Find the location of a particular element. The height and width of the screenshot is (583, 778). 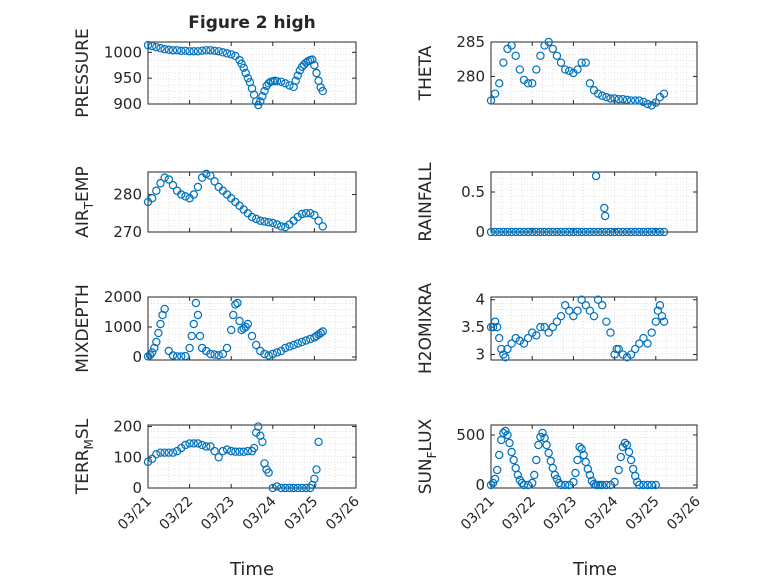

subplot-mixdepth: 0 1000 2000 MIXDEPTH is located at coordinates (215, 328).